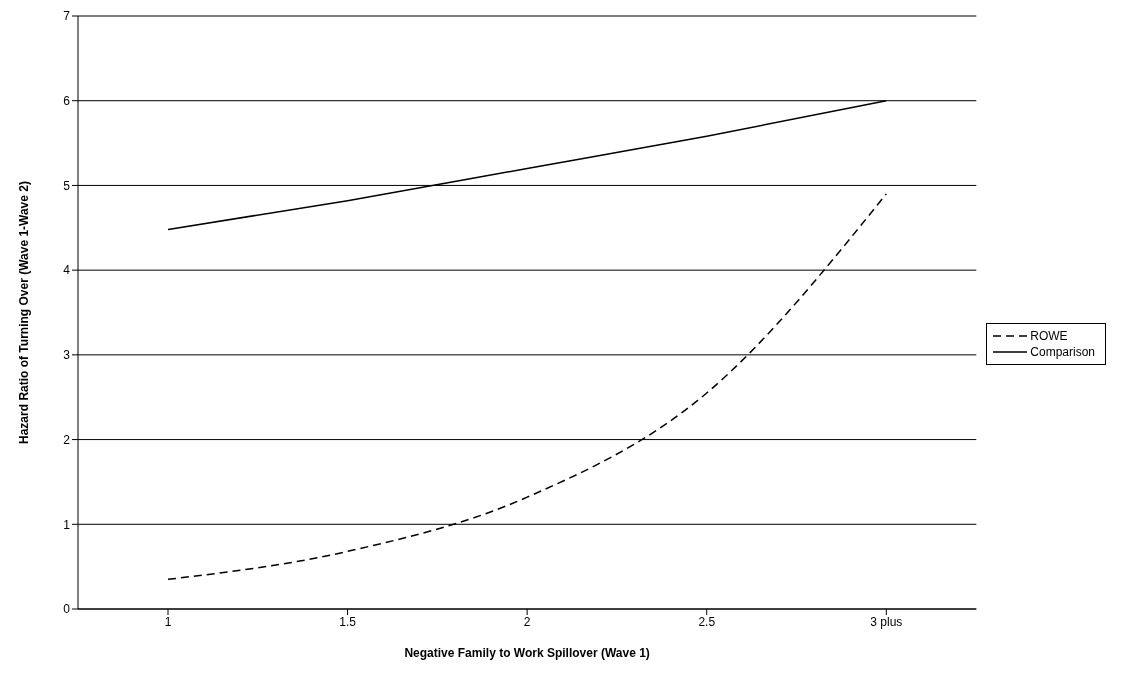  What do you see at coordinates (67, 270) in the screenshot?
I see `y-tick-label: 4` at bounding box center [67, 270].